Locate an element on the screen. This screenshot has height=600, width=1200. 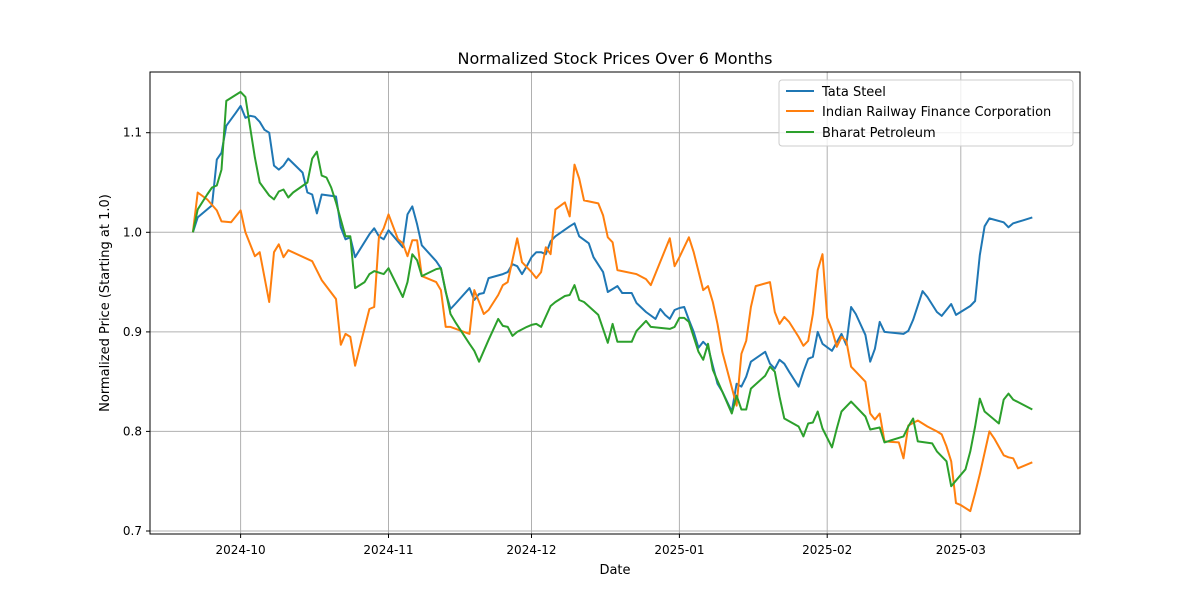
legend-box is located at coordinates (926, 113).